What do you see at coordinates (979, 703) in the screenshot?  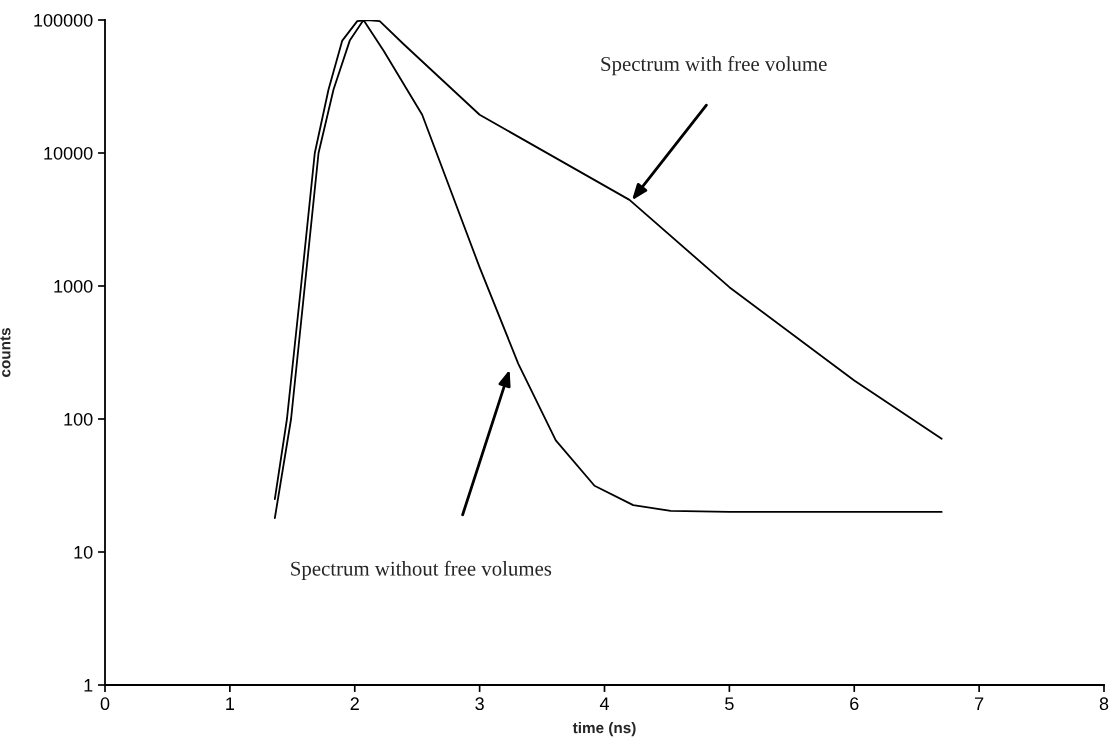 I see `x-tick-label: 7` at bounding box center [979, 703].